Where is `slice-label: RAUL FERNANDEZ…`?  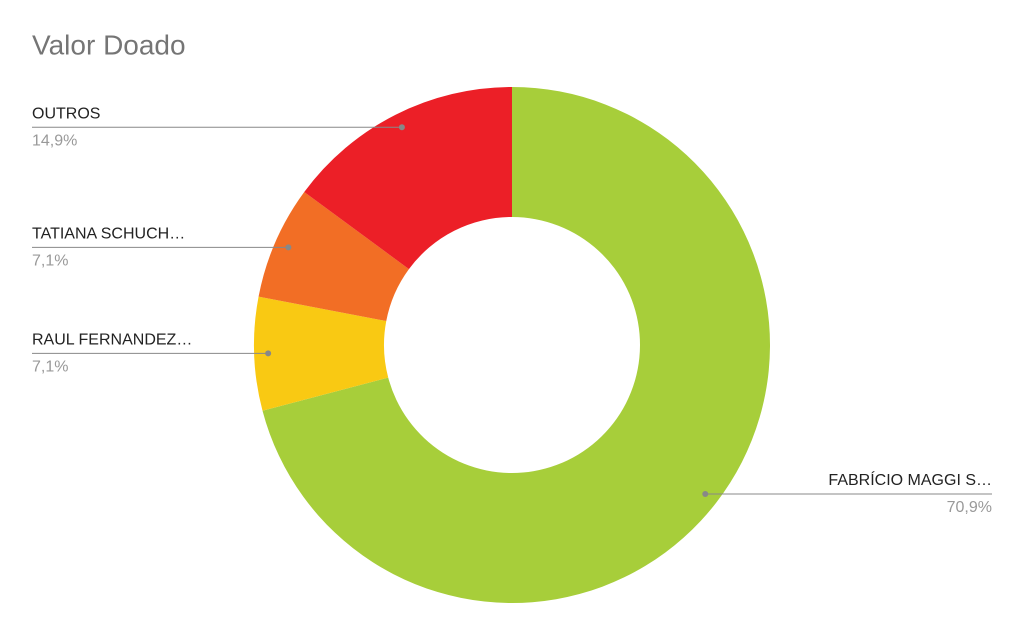
slice-label: RAUL FERNANDEZ… is located at coordinates (112, 340).